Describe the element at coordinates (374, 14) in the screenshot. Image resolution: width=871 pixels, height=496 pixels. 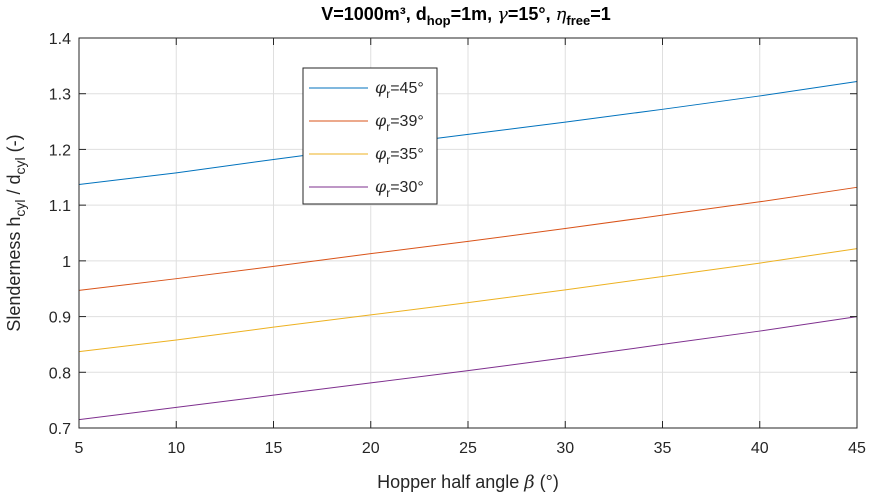
I see `title-part-1: V=1000m³, d` at that location.